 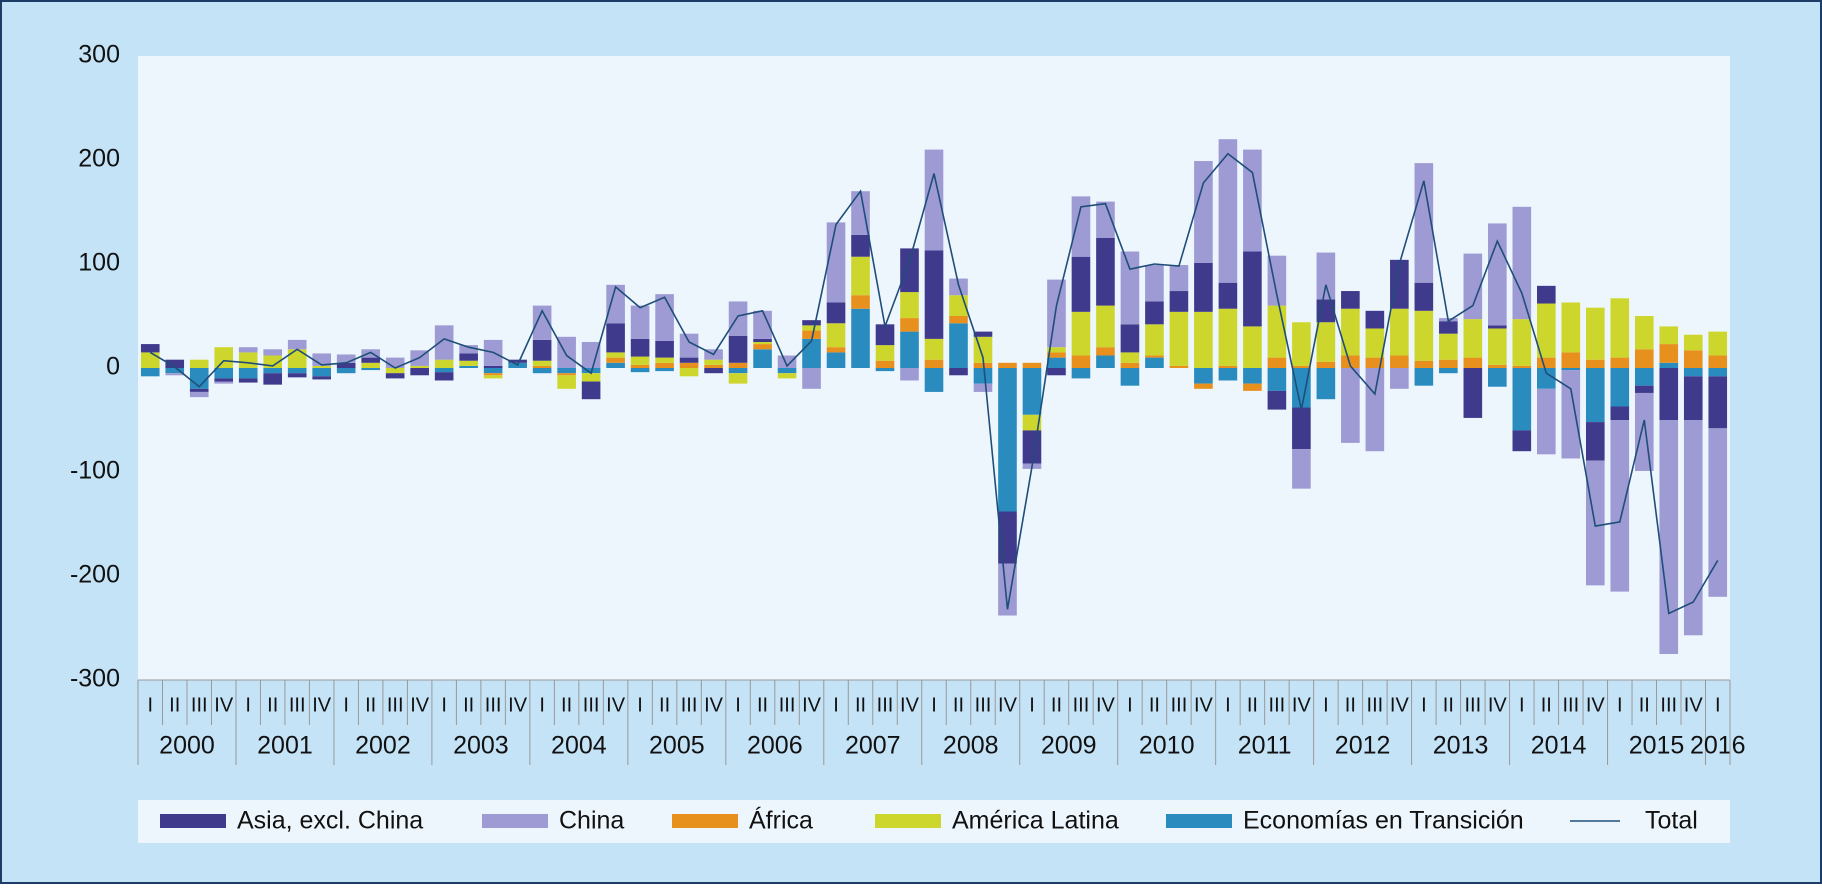 I want to click on legend-label: China, so click(x=591, y=821).